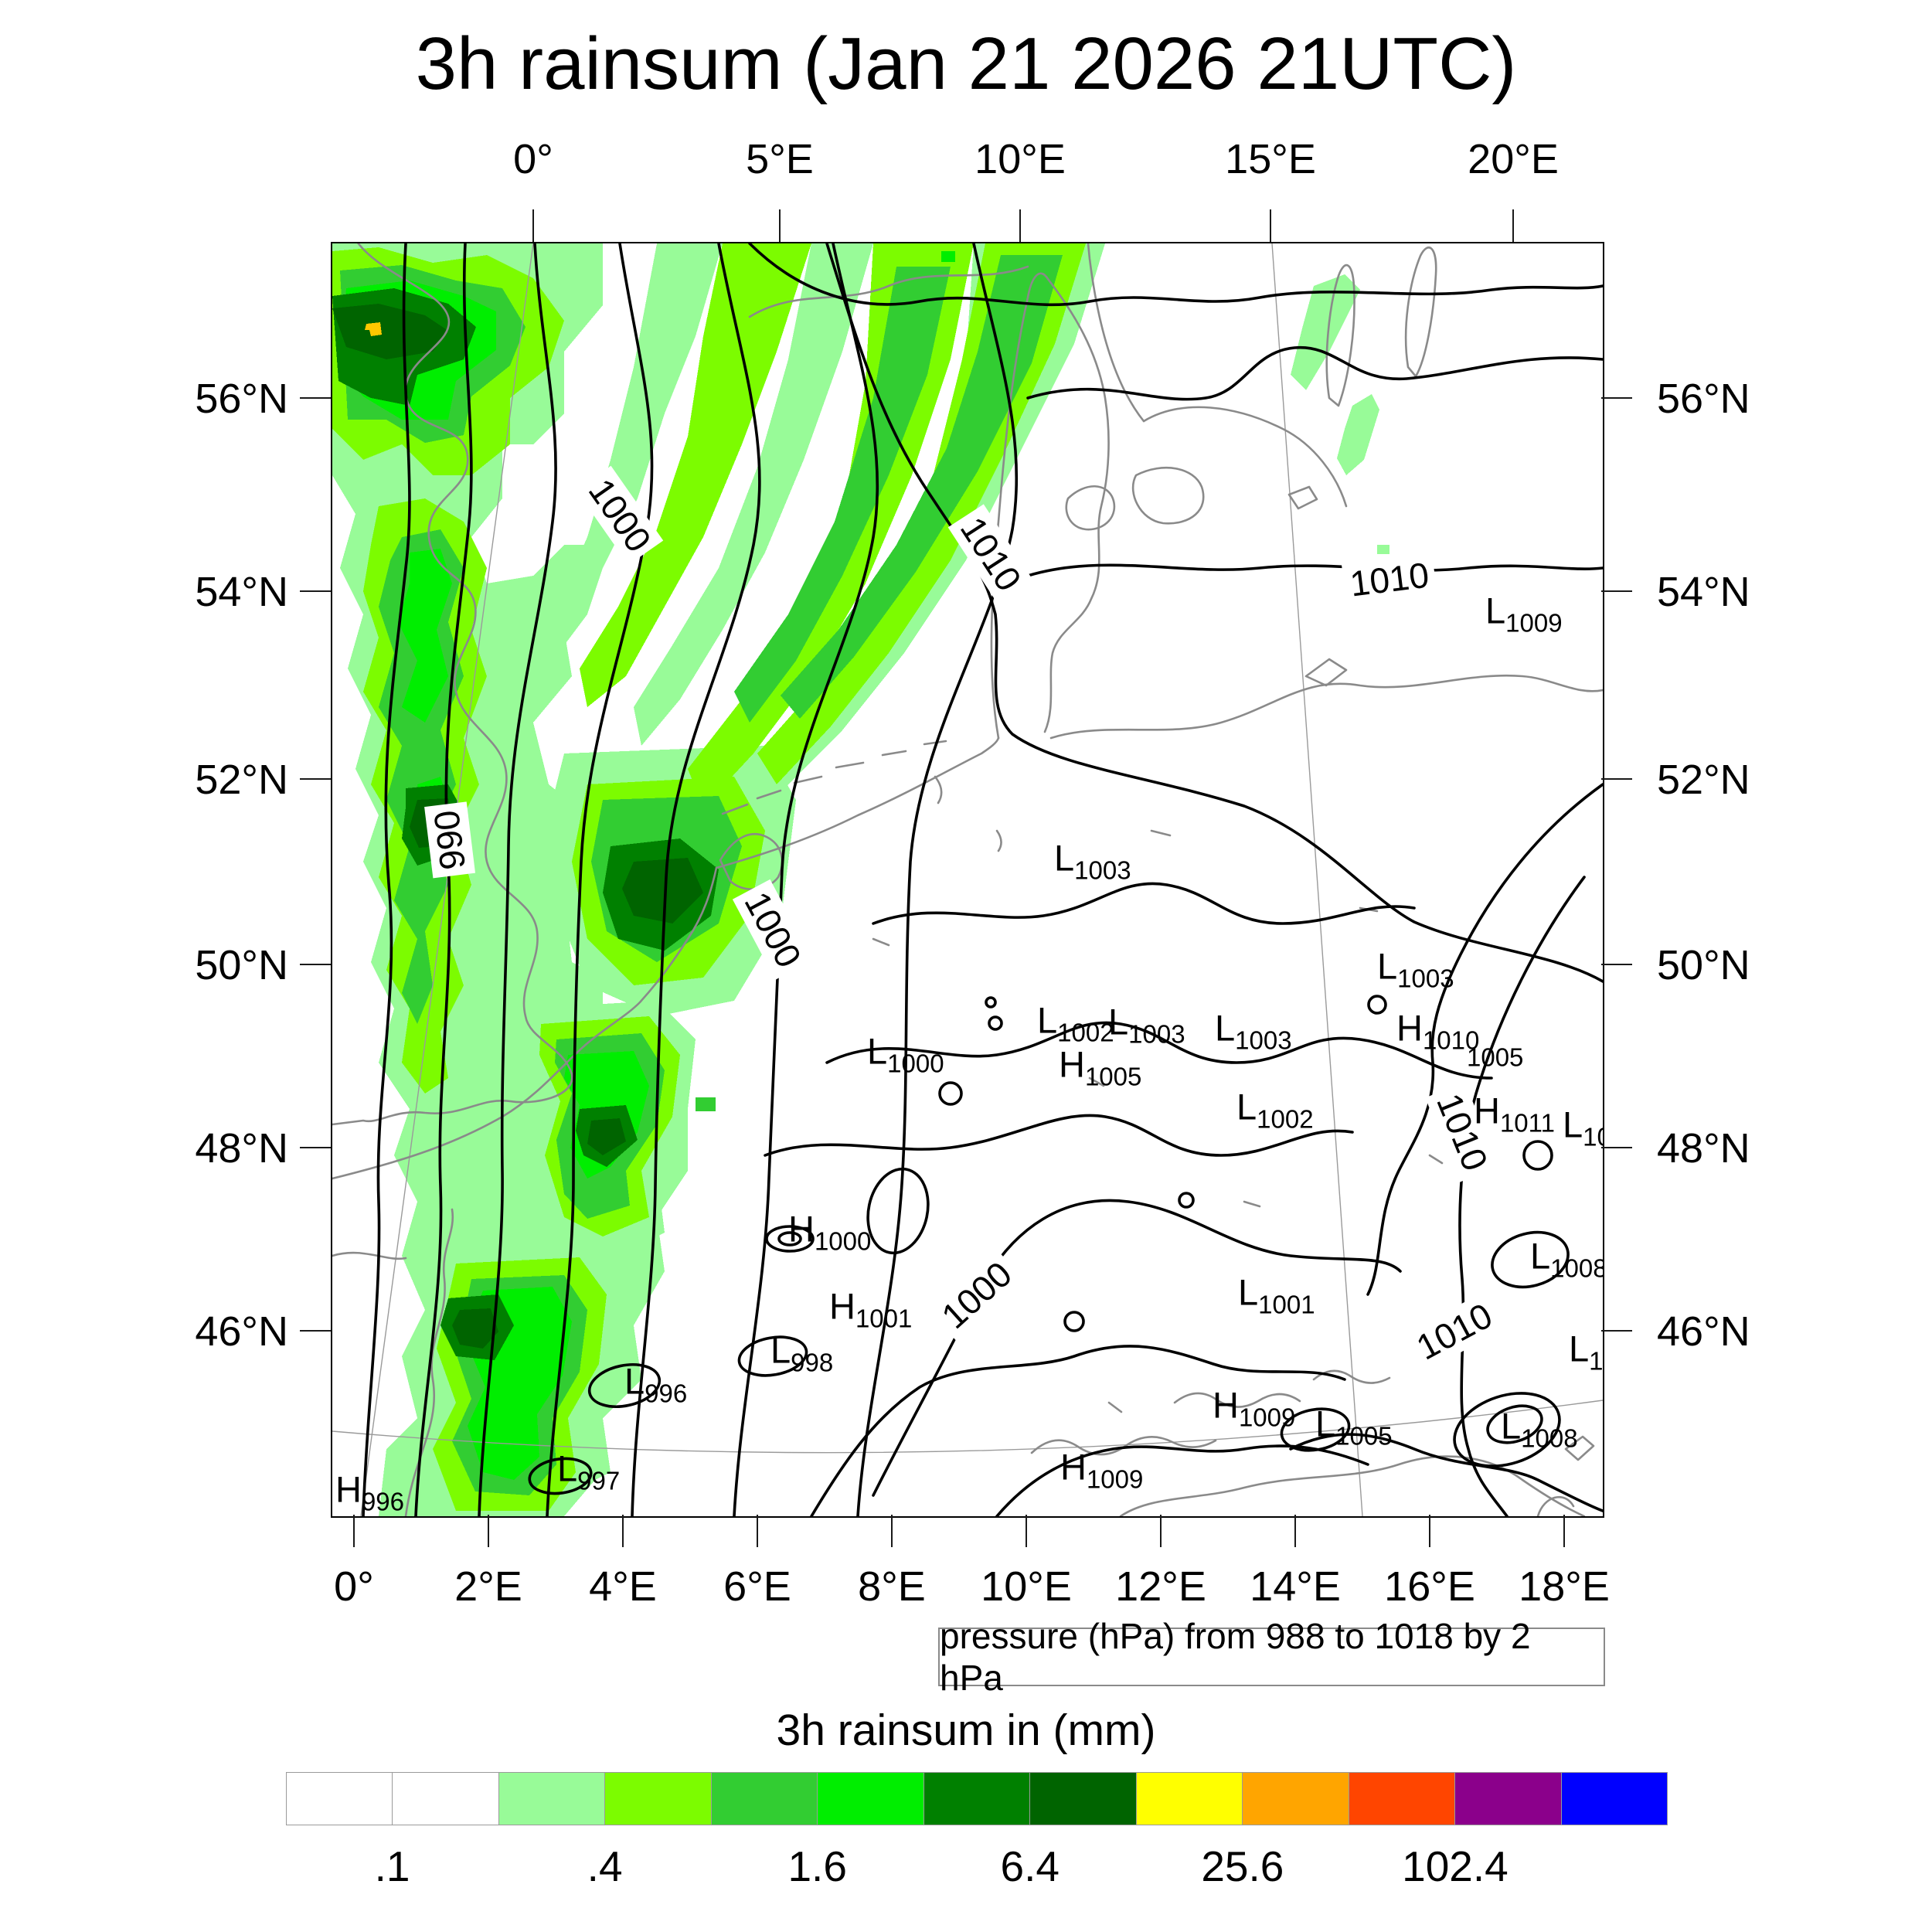 The height and width of the screenshot is (1932, 1932). Describe the element at coordinates (966, 1730) in the screenshot. I see `colorbar-title: 3h rainsum in (mm)` at that location.